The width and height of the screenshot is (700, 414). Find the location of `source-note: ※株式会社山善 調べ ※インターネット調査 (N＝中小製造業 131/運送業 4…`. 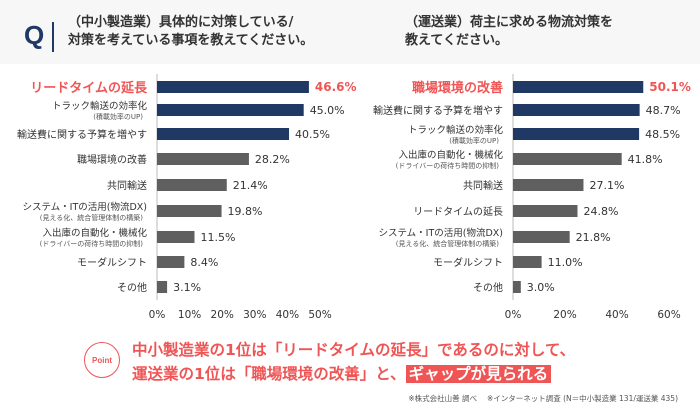

source-note: ※株式会社山善 調べ ※インターネット調査 (N＝中小製造業 131/運送業 4… is located at coordinates (543, 398).